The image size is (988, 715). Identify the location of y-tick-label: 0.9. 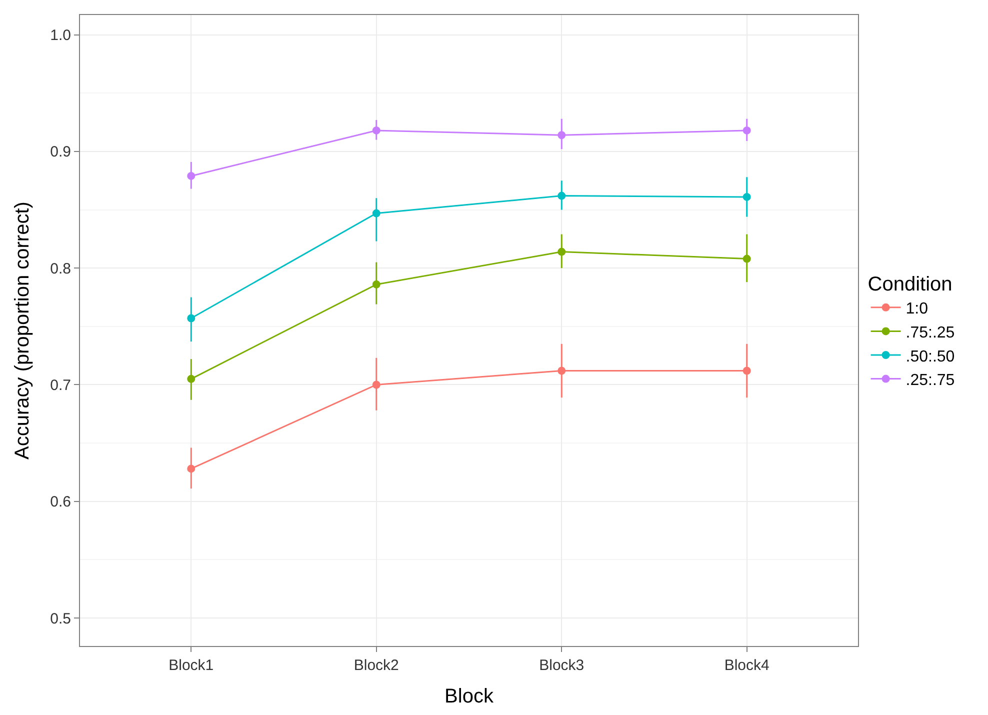
(60, 152).